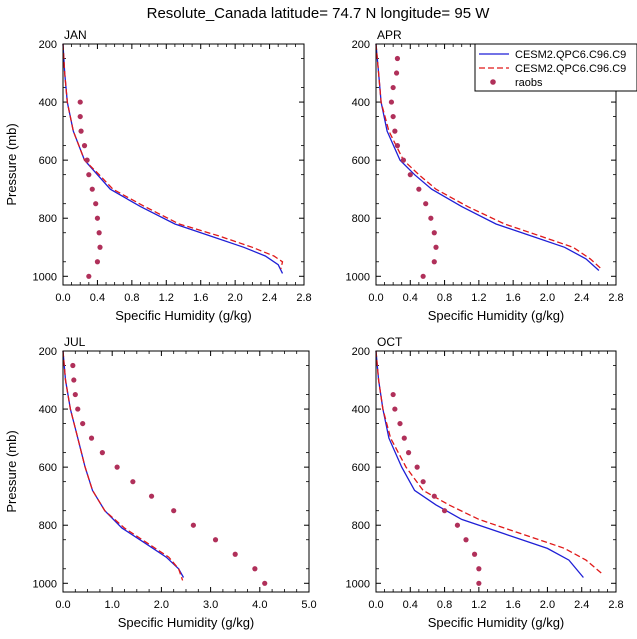  I want to click on legend: CESM2.QPC6.C96.C9 CESM2.QPC6.C96.C9 raobs, so click(555, 67).